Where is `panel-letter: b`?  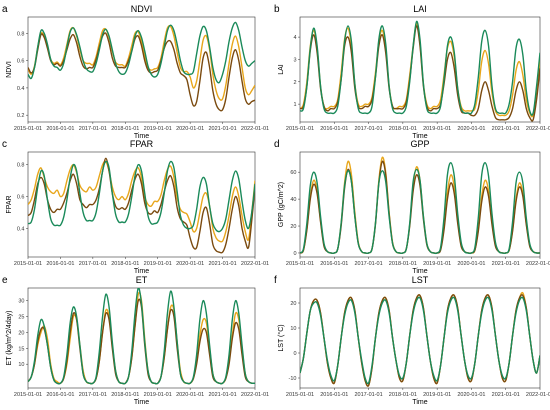 panel-letter: b is located at coordinates (277, 9).